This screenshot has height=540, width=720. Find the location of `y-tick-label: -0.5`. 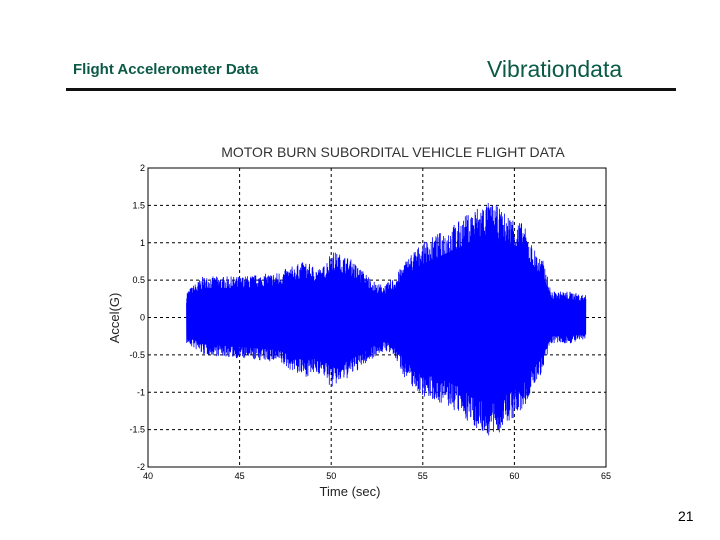

y-tick-label: -0.5 is located at coordinates (137, 355).